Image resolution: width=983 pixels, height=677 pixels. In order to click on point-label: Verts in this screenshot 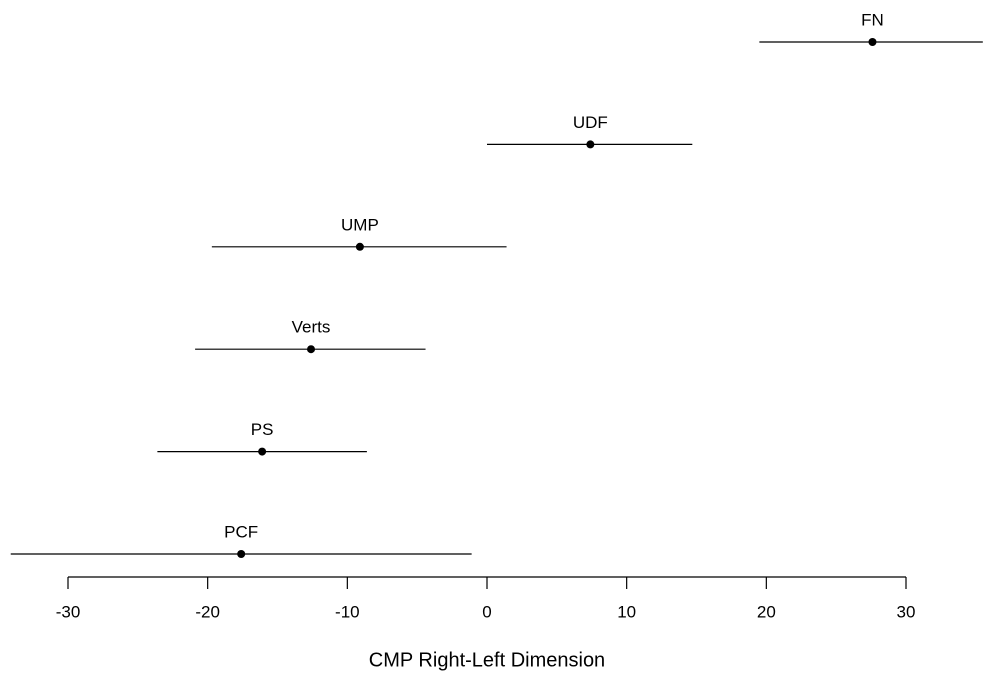, I will do `click(311, 327)`.